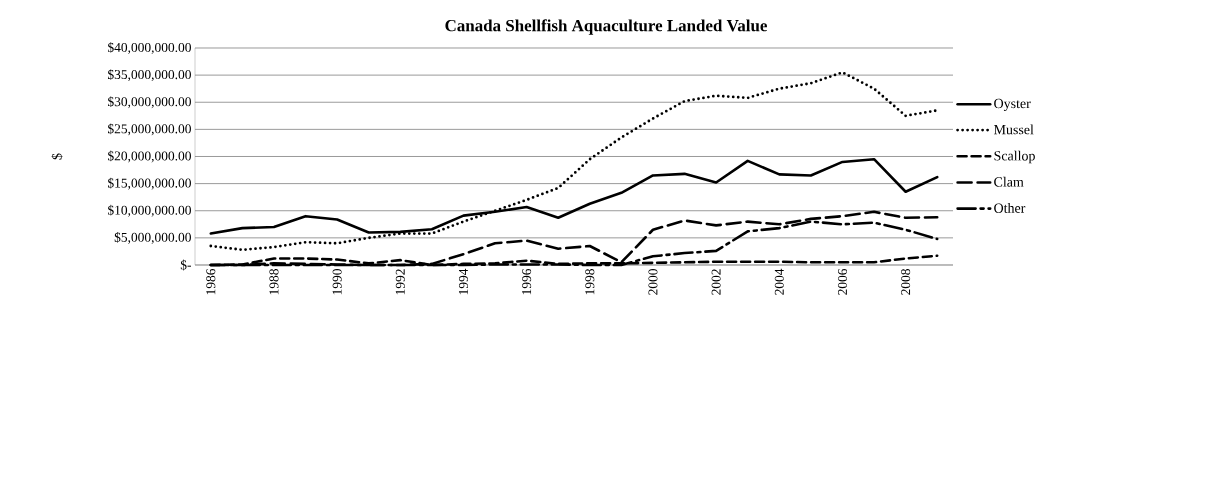  What do you see at coordinates (211, 281) in the screenshot?
I see `x-tick-label: 1986` at bounding box center [211, 281].